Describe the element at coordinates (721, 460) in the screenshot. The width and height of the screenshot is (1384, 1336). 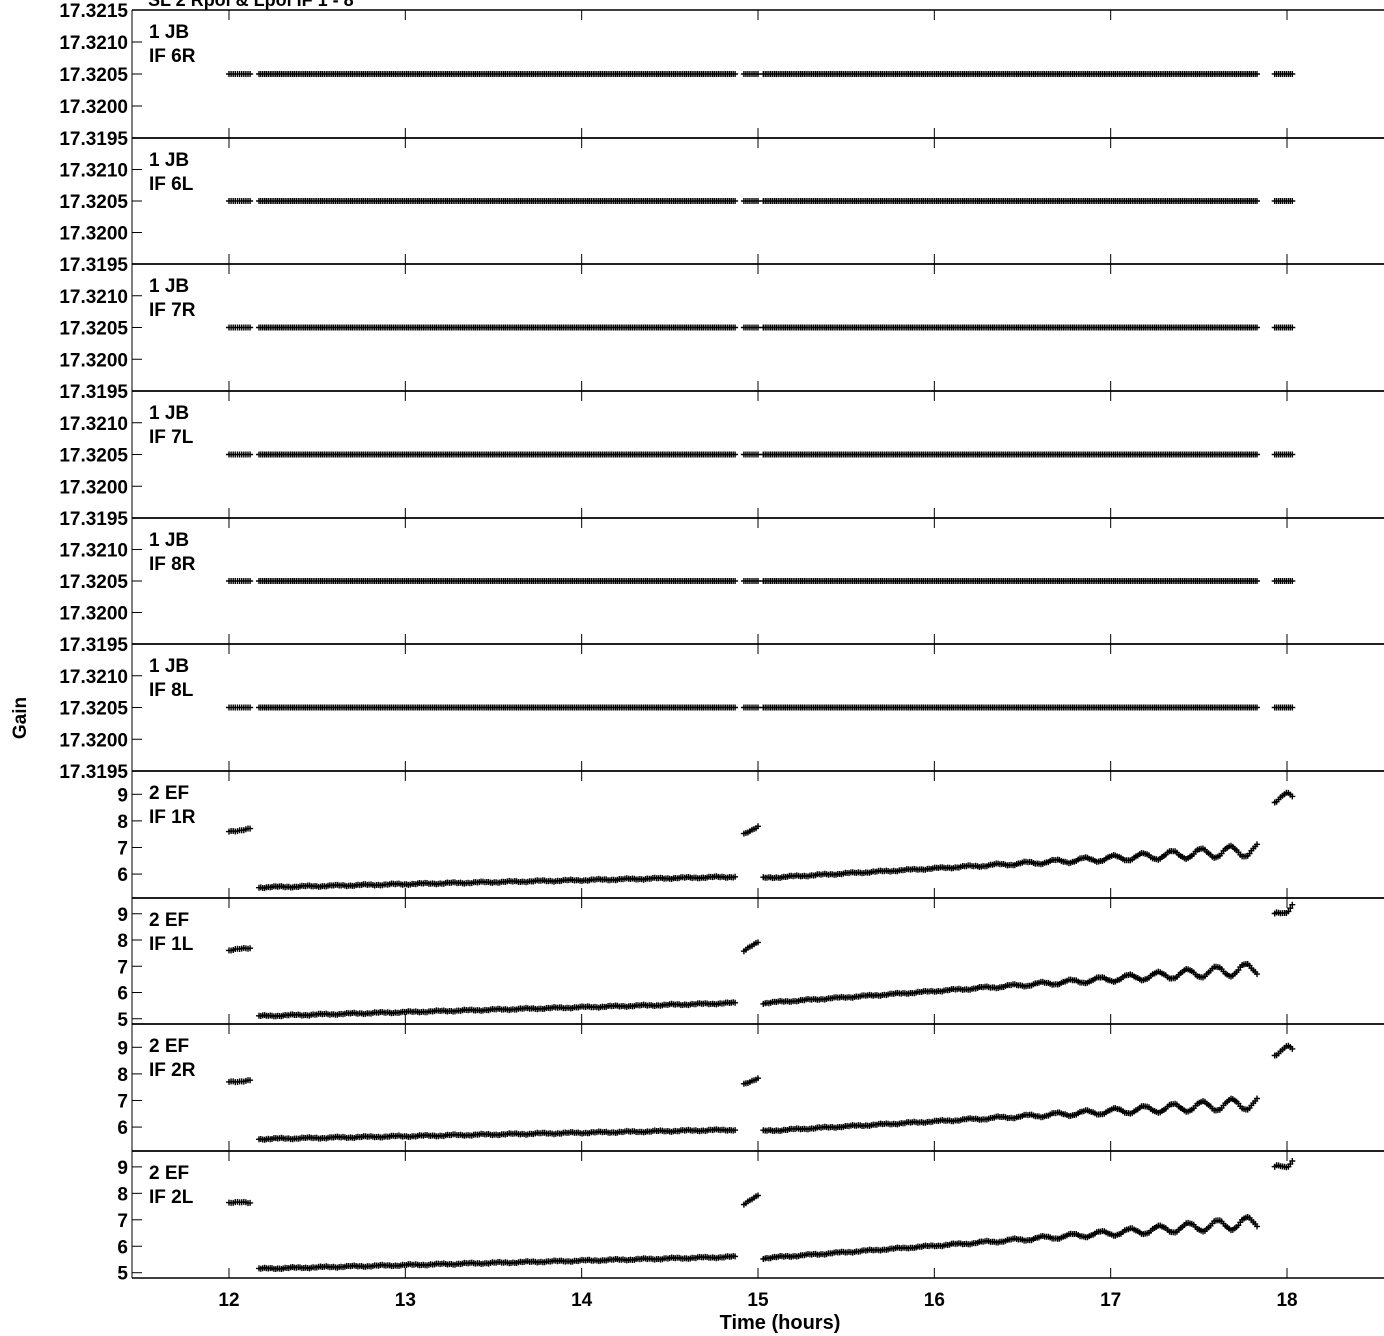
I see `panel-4: 17.3195 17.3200 17.3205 17.3210 1 JB IF 7L` at that location.